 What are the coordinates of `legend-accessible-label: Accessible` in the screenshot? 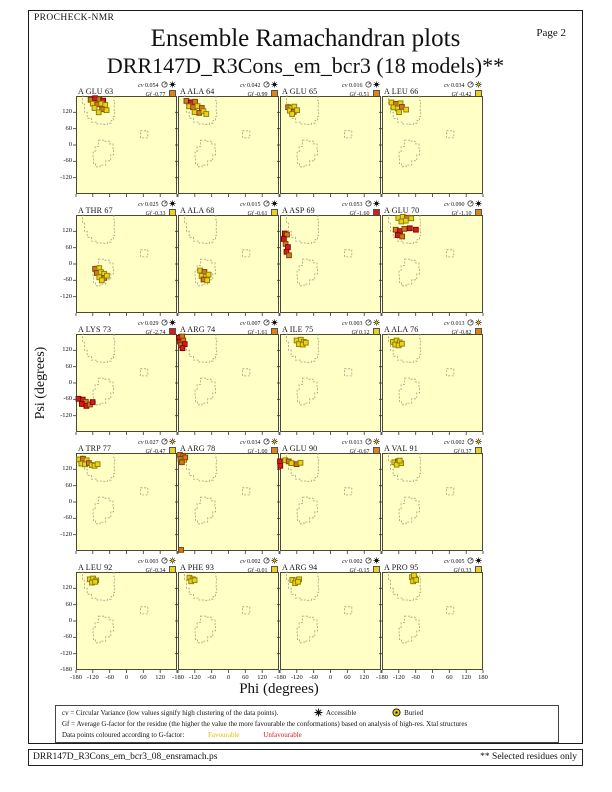 It's located at (341, 713).